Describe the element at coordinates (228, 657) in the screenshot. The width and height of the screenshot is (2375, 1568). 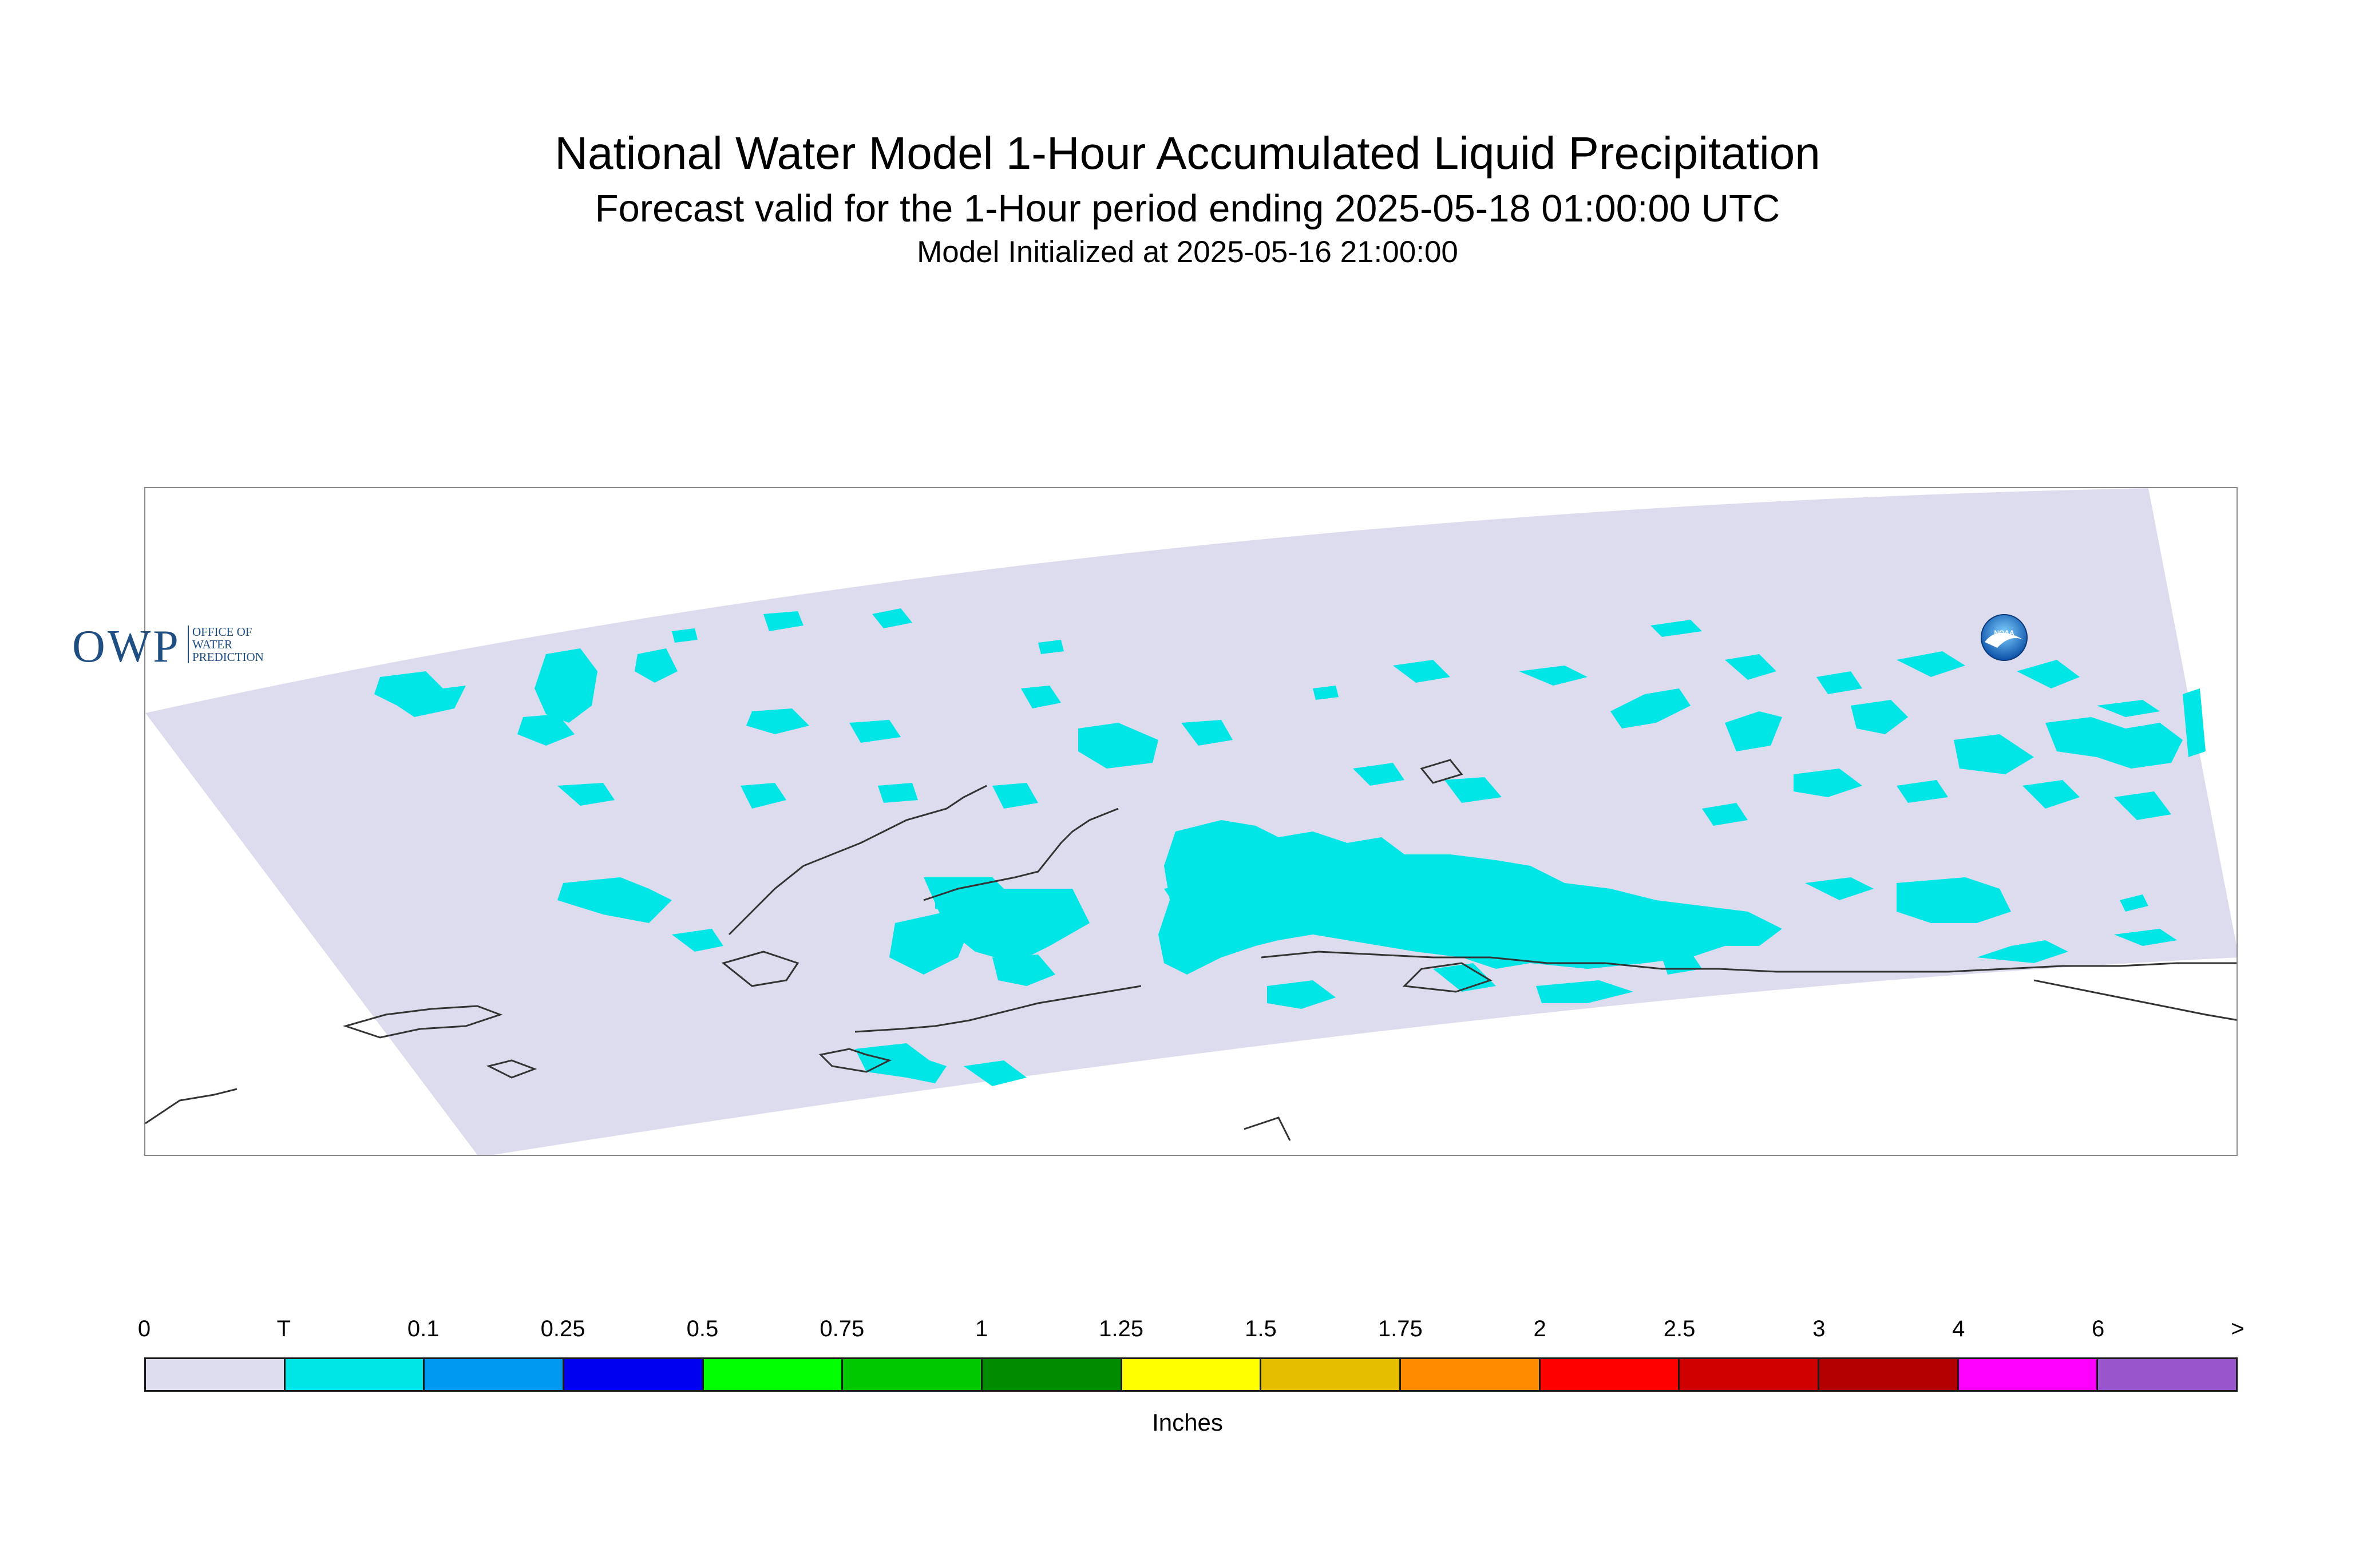
I see `owp-line-3: PREDICTION` at that location.